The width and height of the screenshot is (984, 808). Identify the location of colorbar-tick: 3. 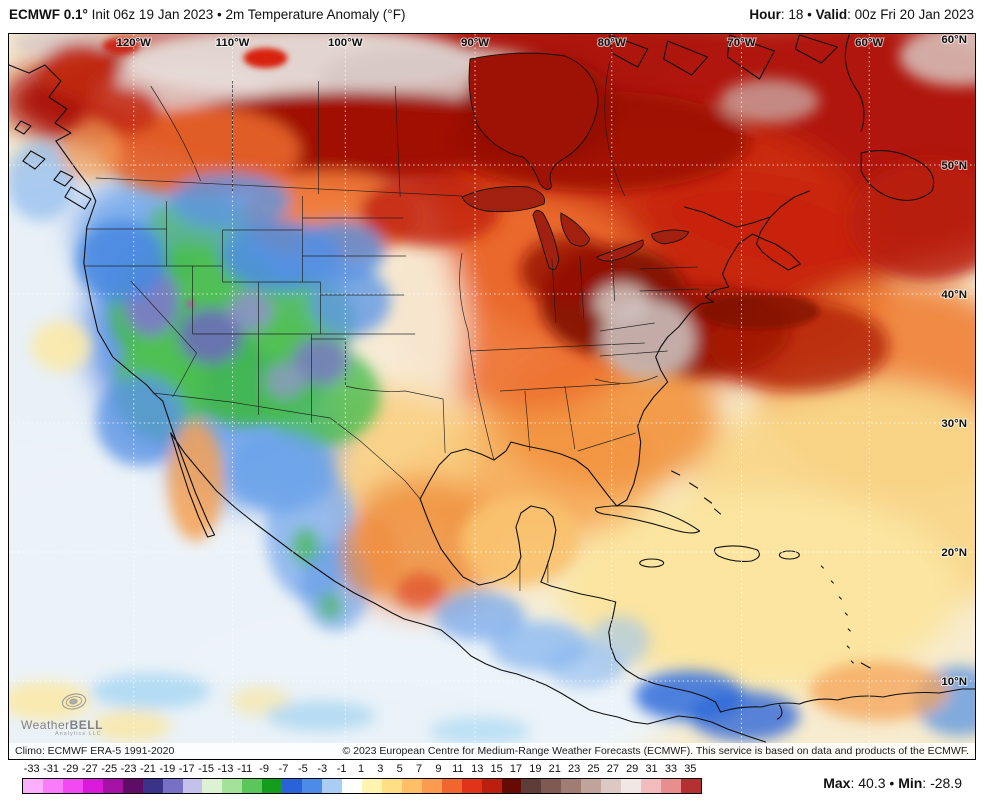
(380, 769).